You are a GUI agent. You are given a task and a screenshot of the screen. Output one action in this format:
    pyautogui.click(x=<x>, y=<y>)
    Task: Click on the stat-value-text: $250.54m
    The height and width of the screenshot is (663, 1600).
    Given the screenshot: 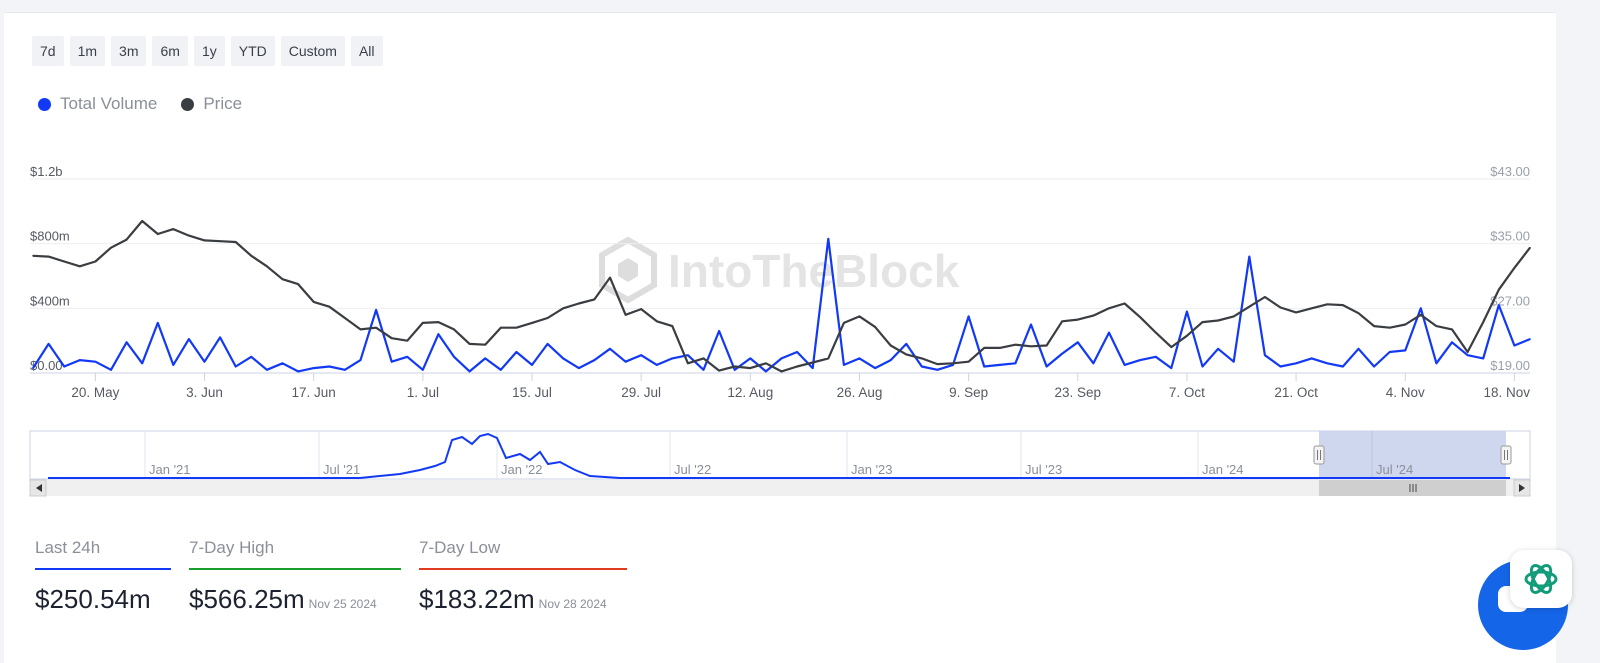 What is the action you would take?
    pyautogui.click(x=93, y=599)
    